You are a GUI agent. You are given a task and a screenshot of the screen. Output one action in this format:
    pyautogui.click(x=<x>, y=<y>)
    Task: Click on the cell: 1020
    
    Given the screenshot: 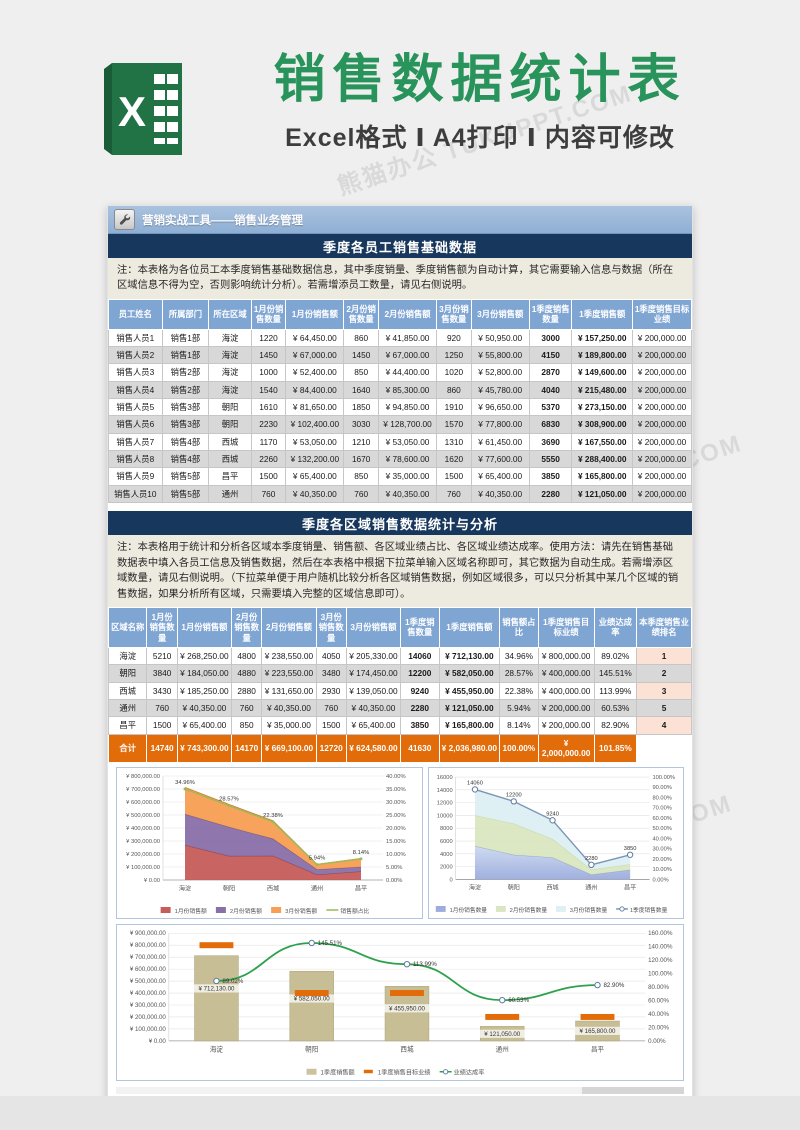 What is the action you would take?
    pyautogui.click(x=454, y=372)
    